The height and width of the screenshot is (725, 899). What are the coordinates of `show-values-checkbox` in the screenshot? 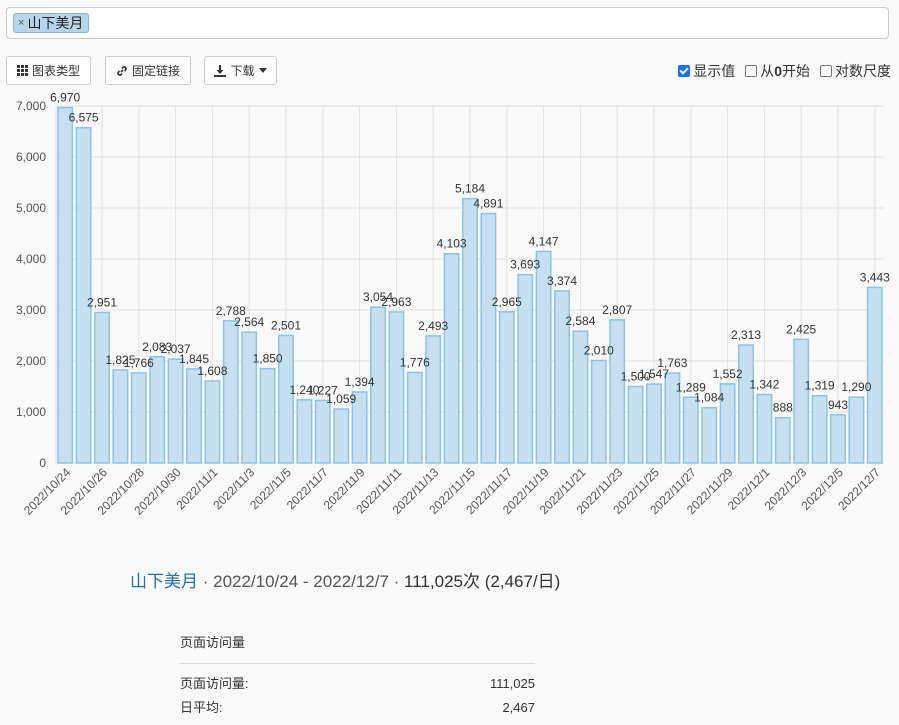 It's located at (684, 71).